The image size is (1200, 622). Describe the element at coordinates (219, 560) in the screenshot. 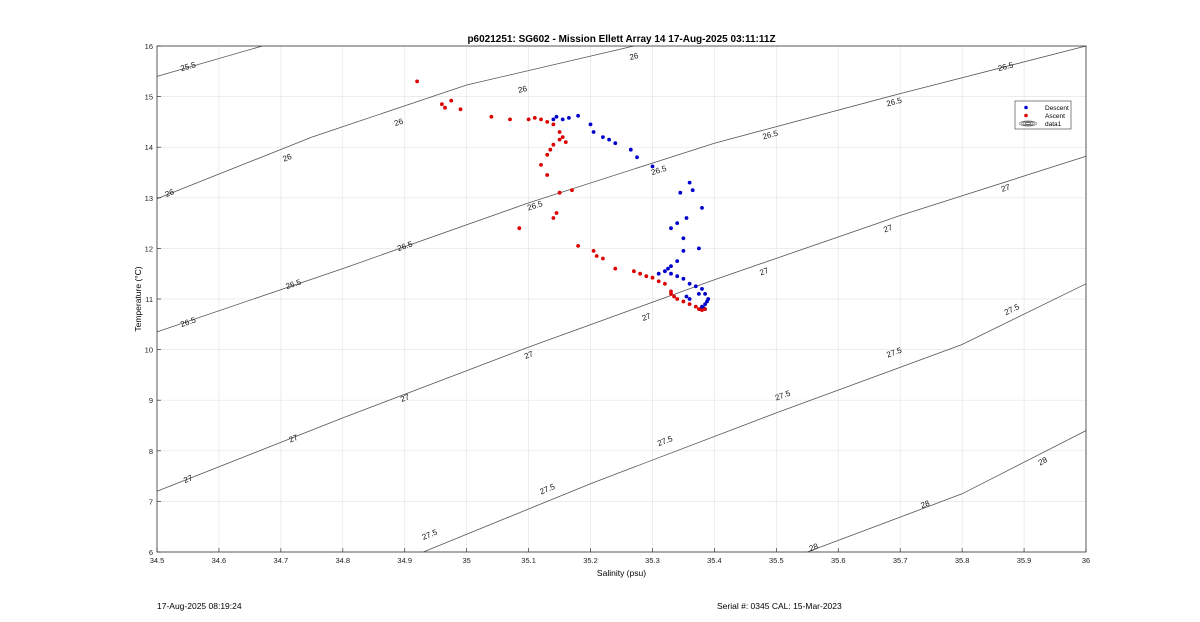

I see `x-tick-label: 34.6` at that location.